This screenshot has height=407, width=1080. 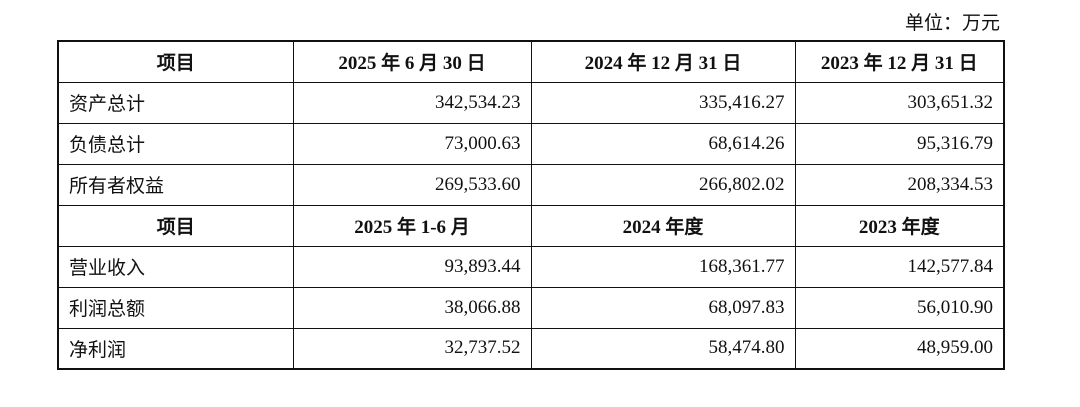 I want to click on data-row: 资产总计 342,534.23 335,416.27 303,651.32, so click(x=531, y=102).